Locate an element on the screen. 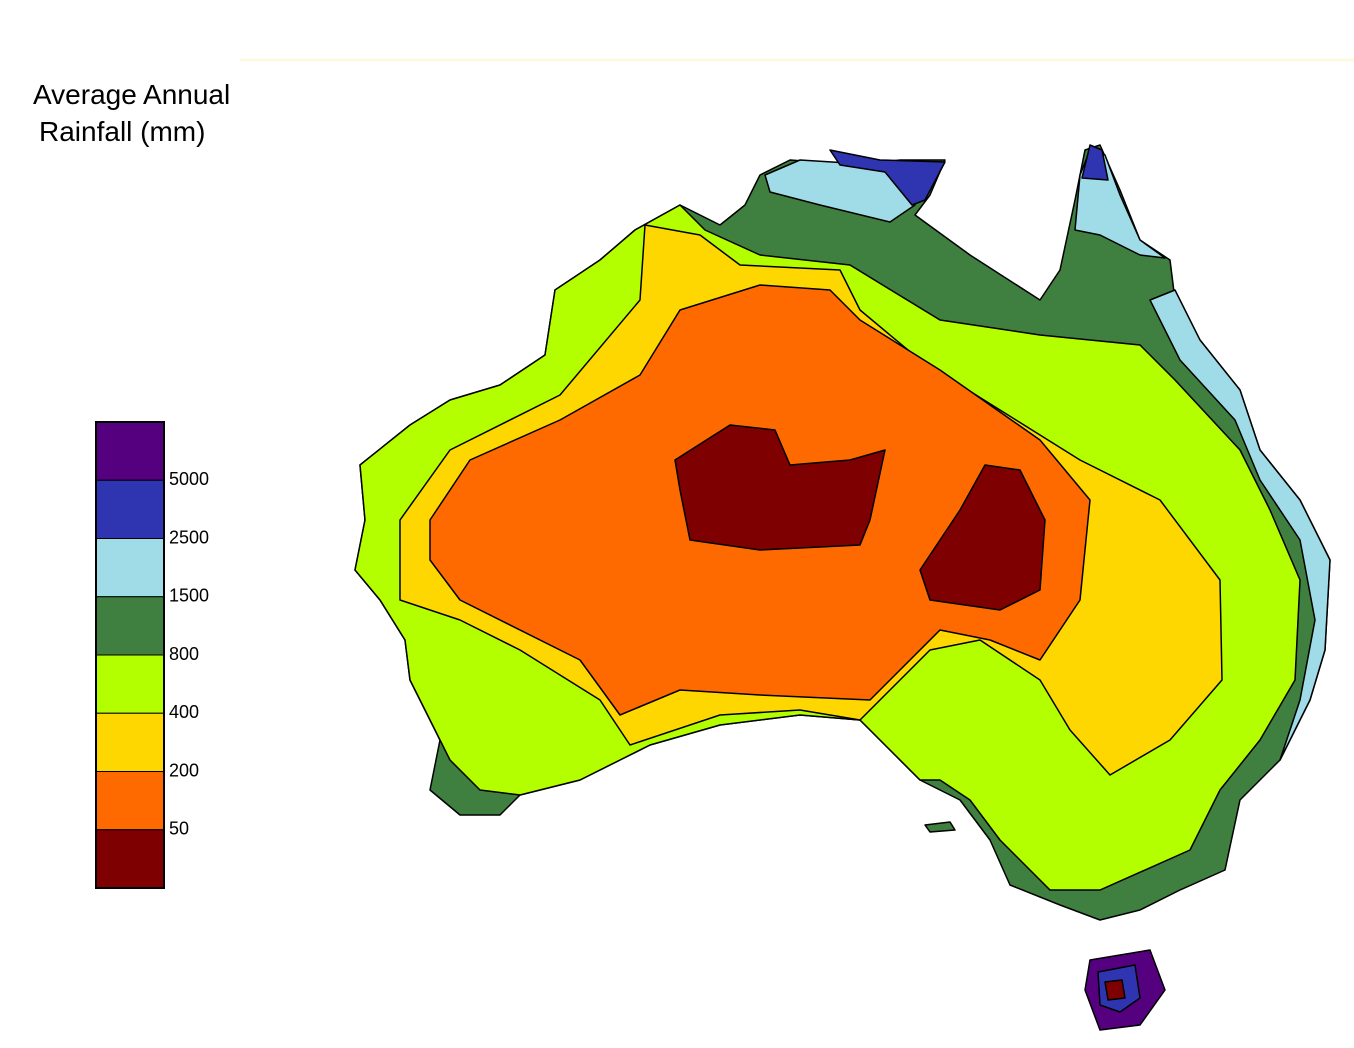 The width and height of the screenshot is (1354, 1048). legend-label: 2500 is located at coordinates (189, 537).